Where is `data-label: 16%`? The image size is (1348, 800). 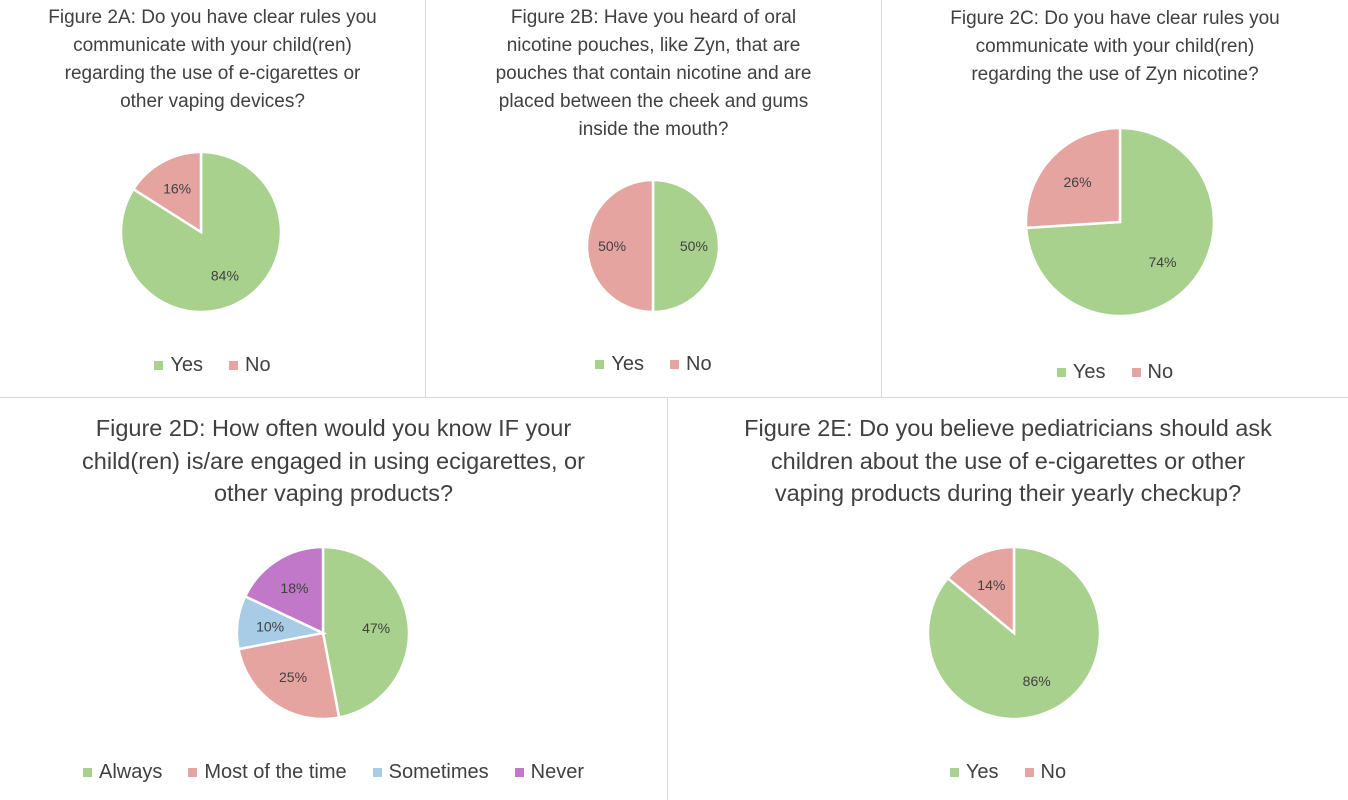 data-label: 16% is located at coordinates (177, 189).